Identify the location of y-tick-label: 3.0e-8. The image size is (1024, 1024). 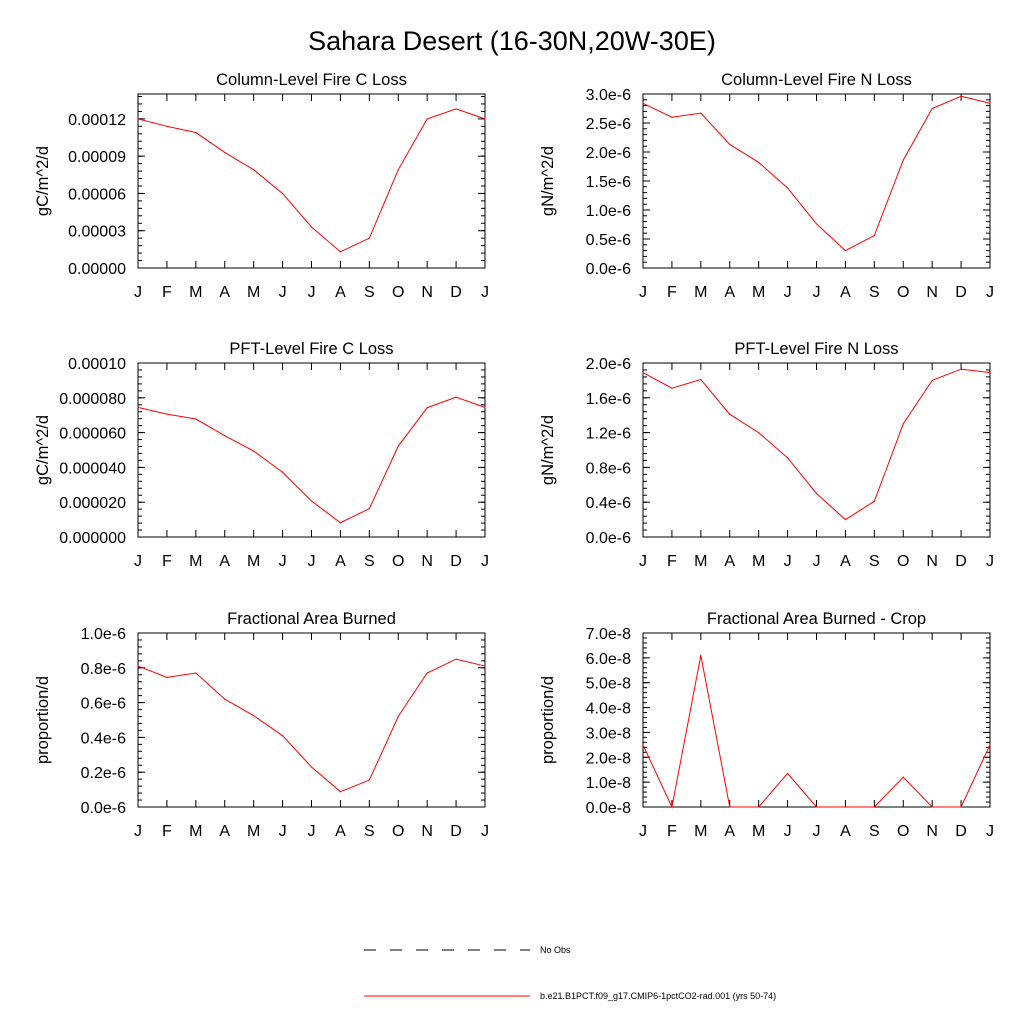
(608, 733).